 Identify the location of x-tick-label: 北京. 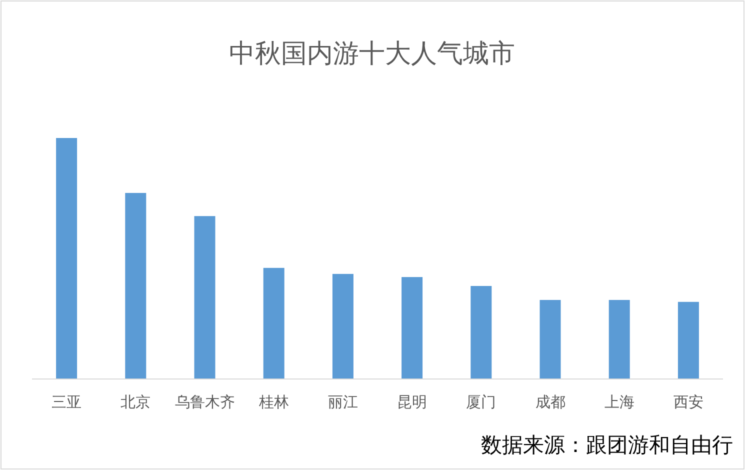
(135, 402).